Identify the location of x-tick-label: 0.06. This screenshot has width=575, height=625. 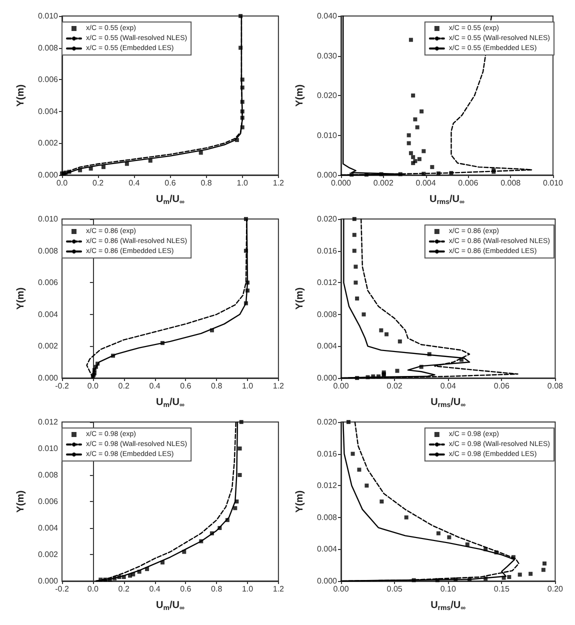
(502, 386).